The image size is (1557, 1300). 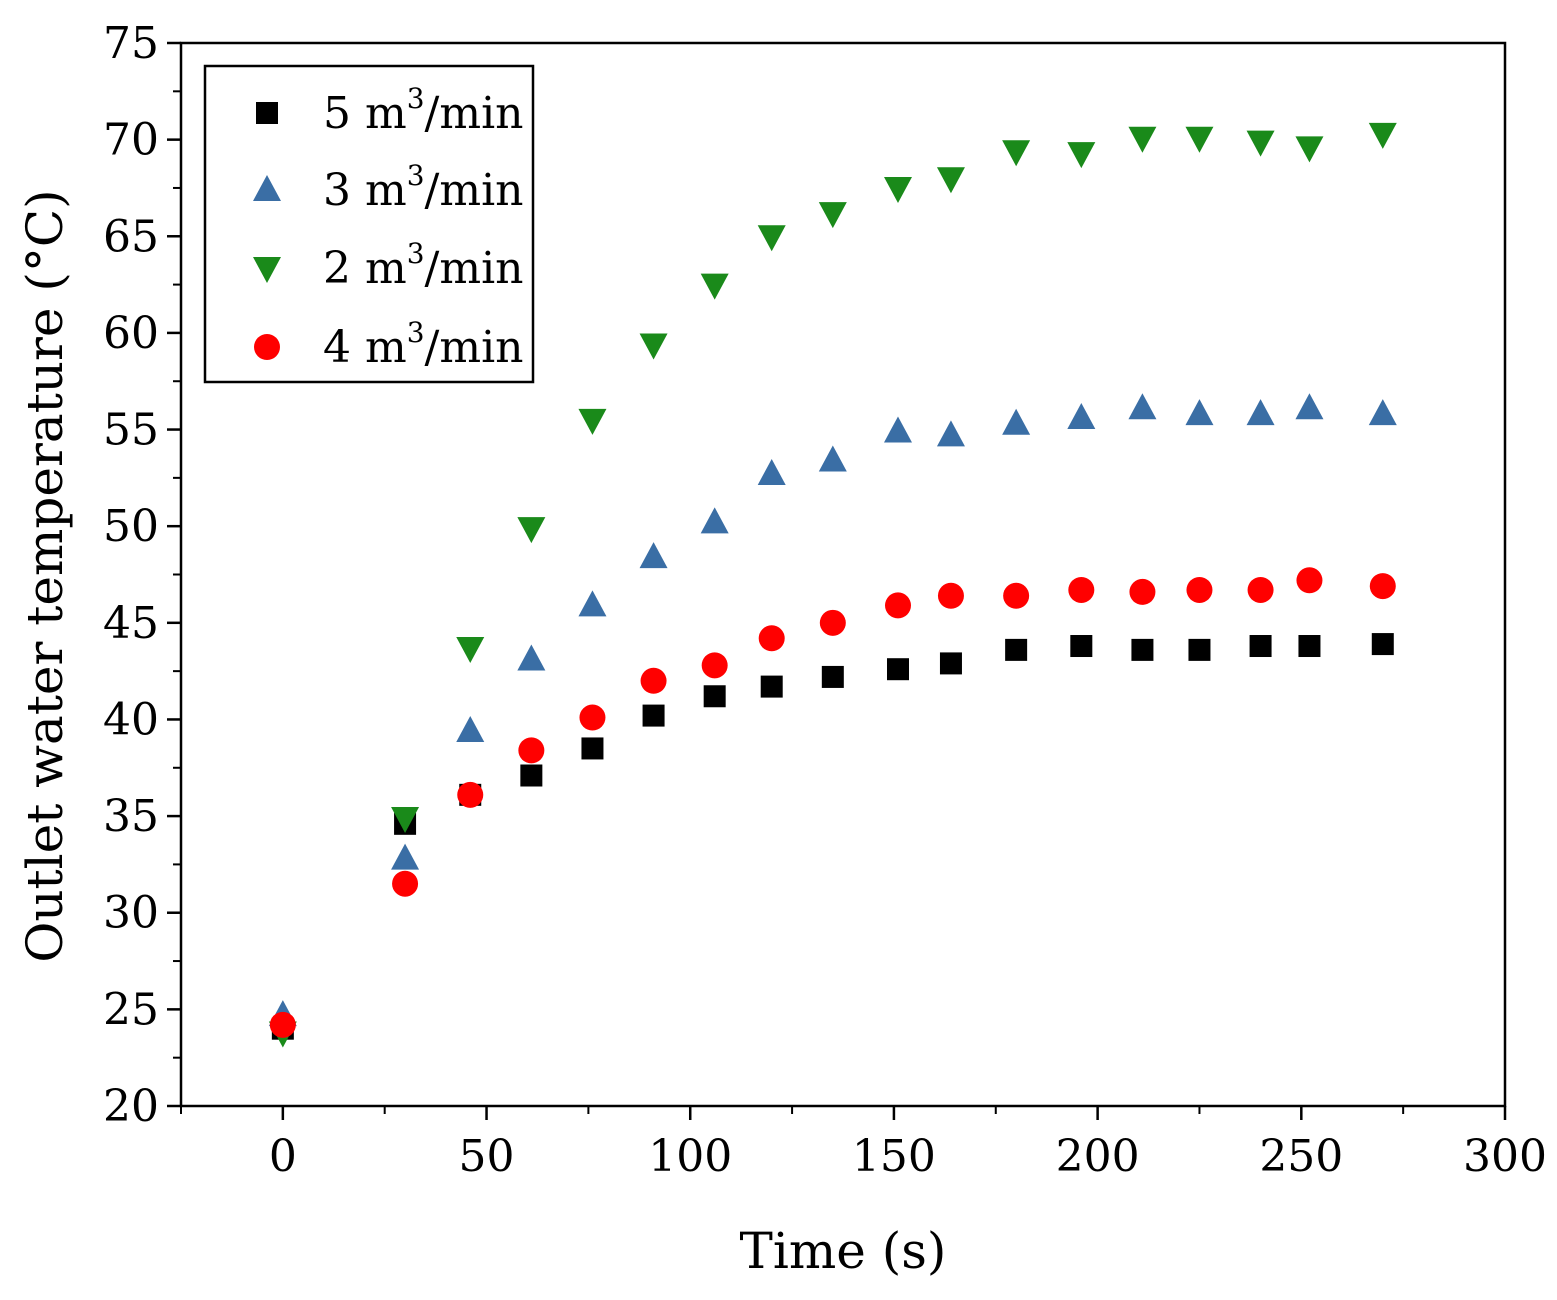 I want to click on x-tick-label: 150, so click(x=894, y=1156).